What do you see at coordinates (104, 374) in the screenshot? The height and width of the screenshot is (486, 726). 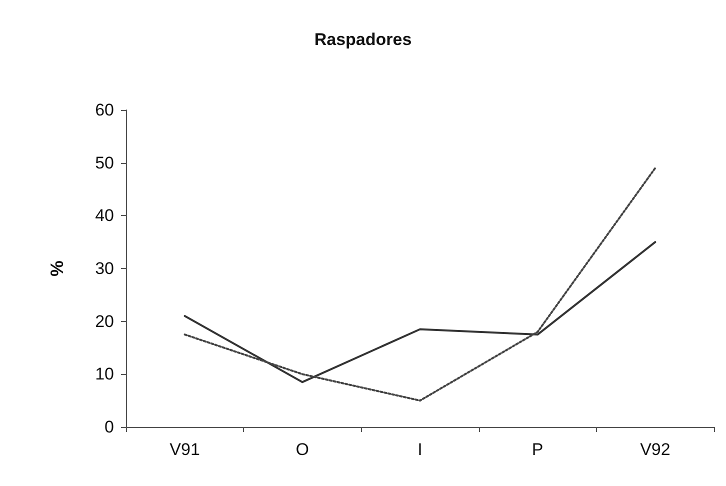 I see `y-tick-label: 10` at bounding box center [104, 374].